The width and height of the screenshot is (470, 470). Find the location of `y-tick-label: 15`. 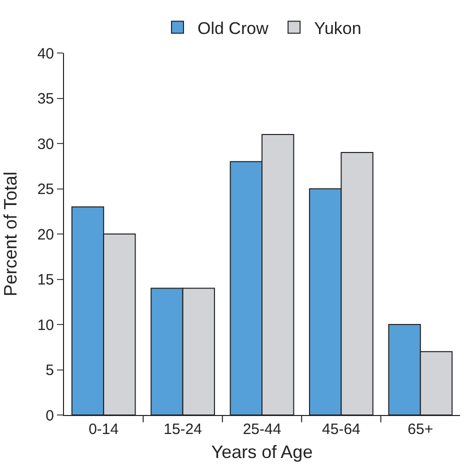

y-tick-label: 15 is located at coordinates (45, 280).